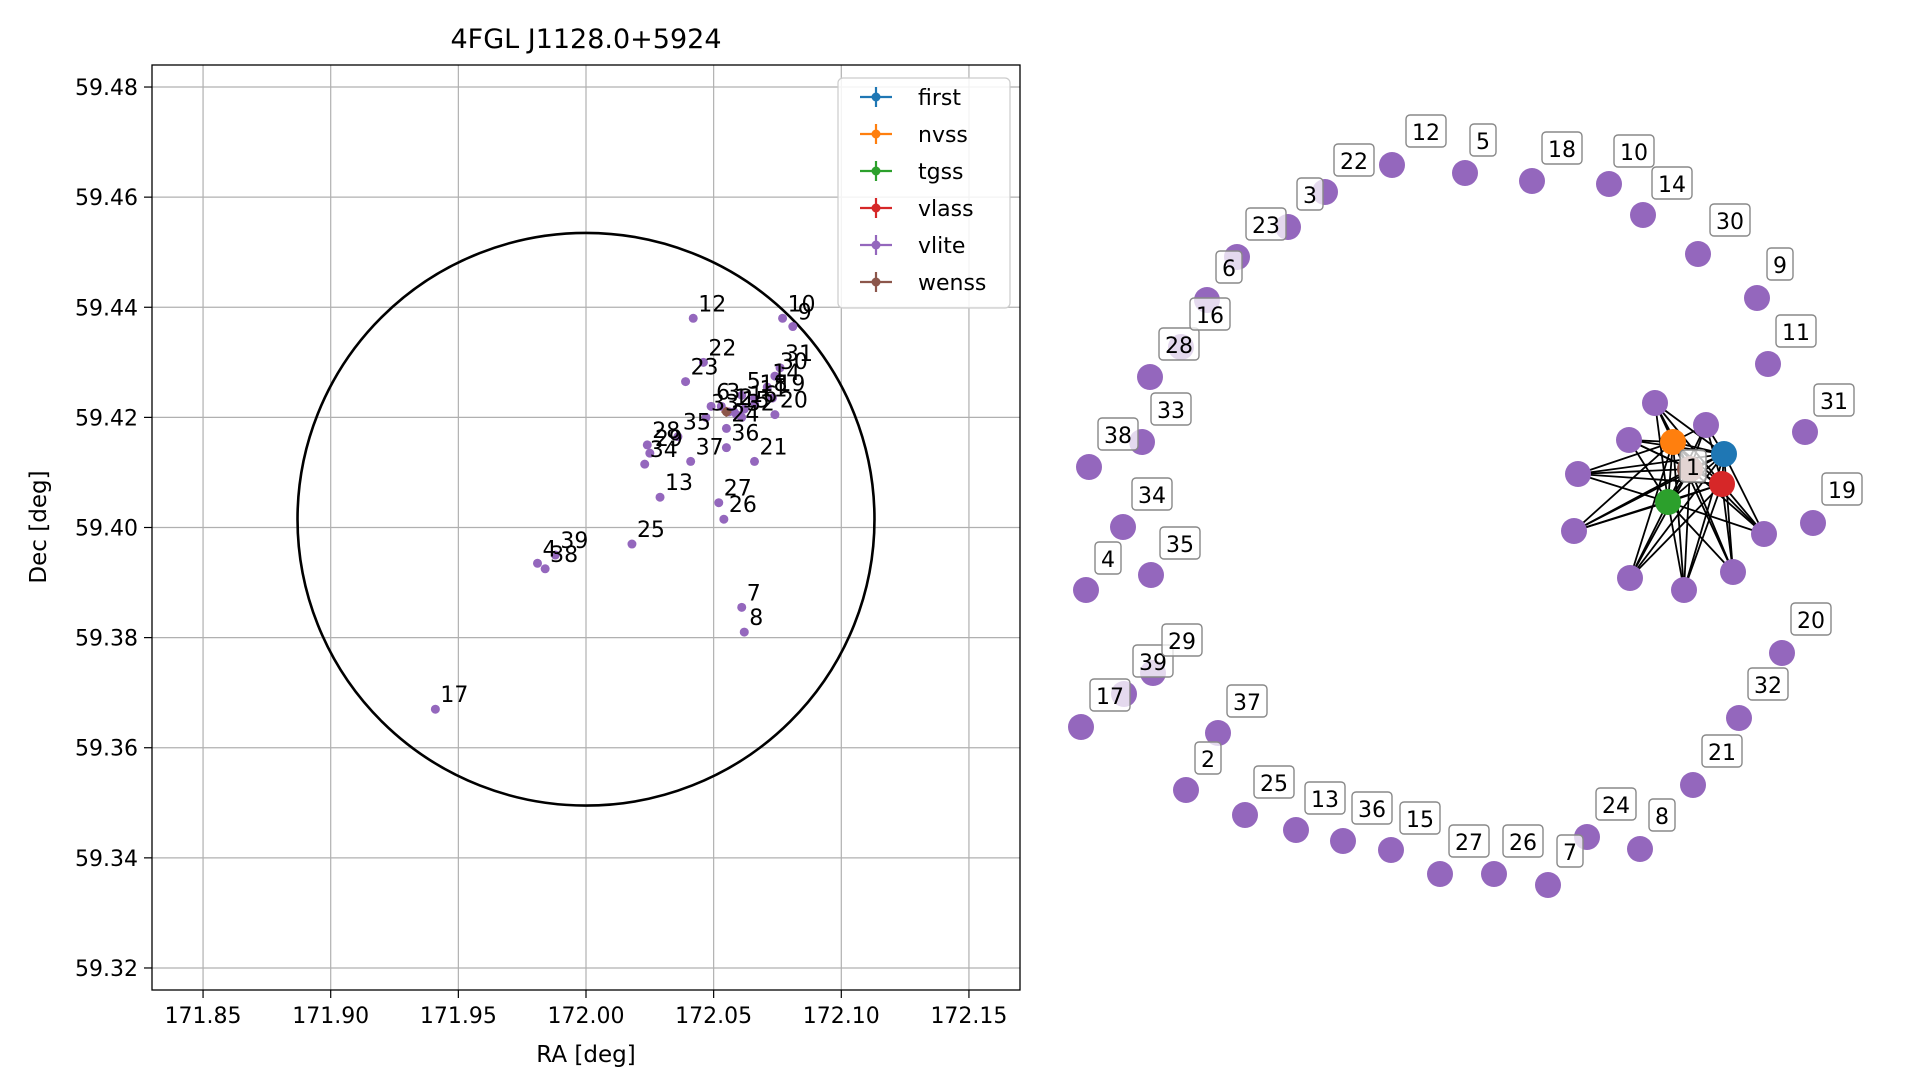 Image resolution: width=1919 pixels, height=1080 pixels. I want to click on point-label: 21, so click(773, 447).